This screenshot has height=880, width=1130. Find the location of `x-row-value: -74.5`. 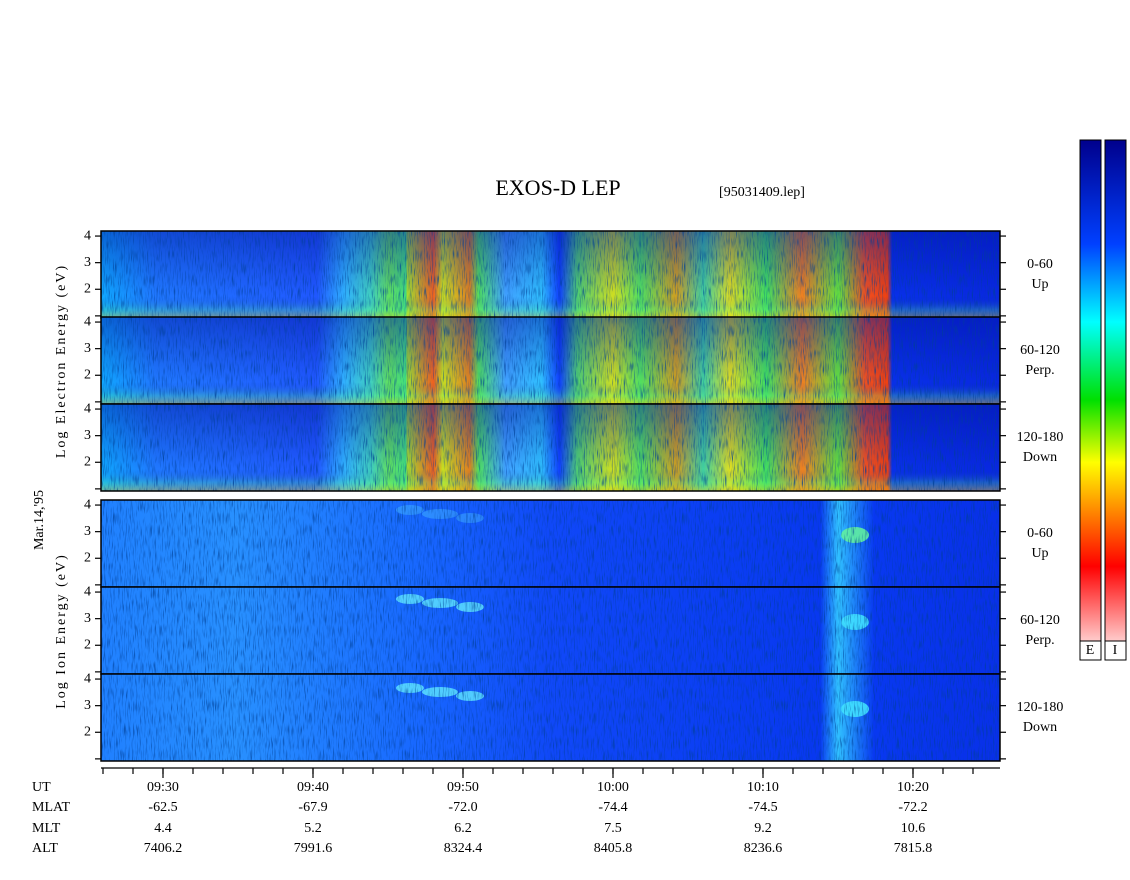

x-row-value: -74.5 is located at coordinates (762, 807).